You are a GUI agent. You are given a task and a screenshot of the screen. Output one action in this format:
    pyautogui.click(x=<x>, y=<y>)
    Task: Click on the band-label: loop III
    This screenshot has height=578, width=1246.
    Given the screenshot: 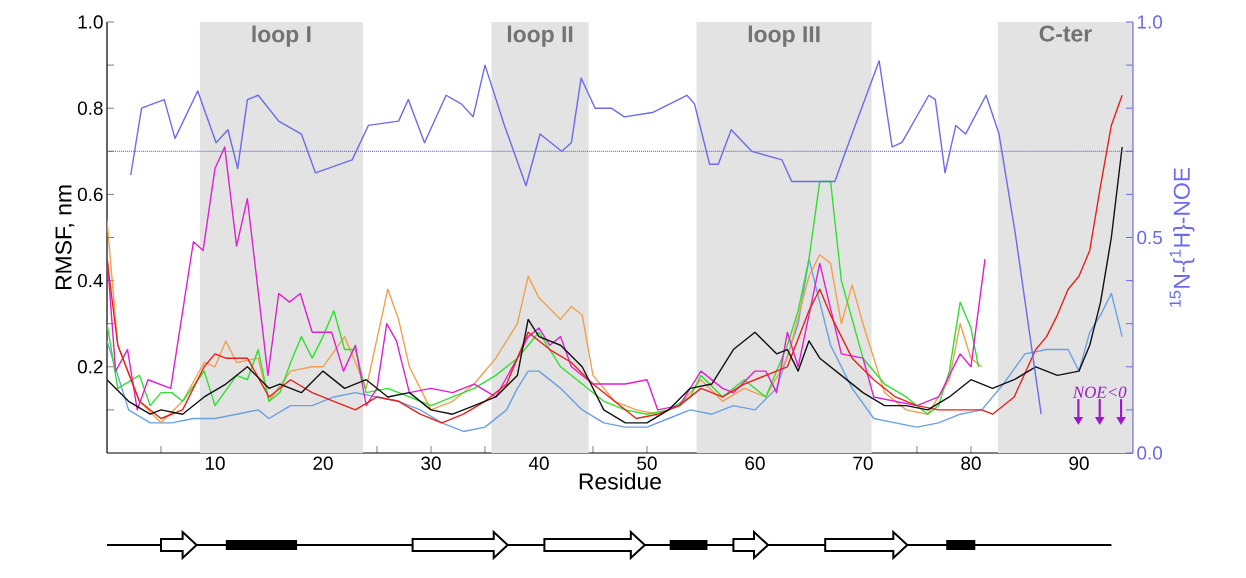 What is the action you would take?
    pyautogui.click(x=784, y=36)
    